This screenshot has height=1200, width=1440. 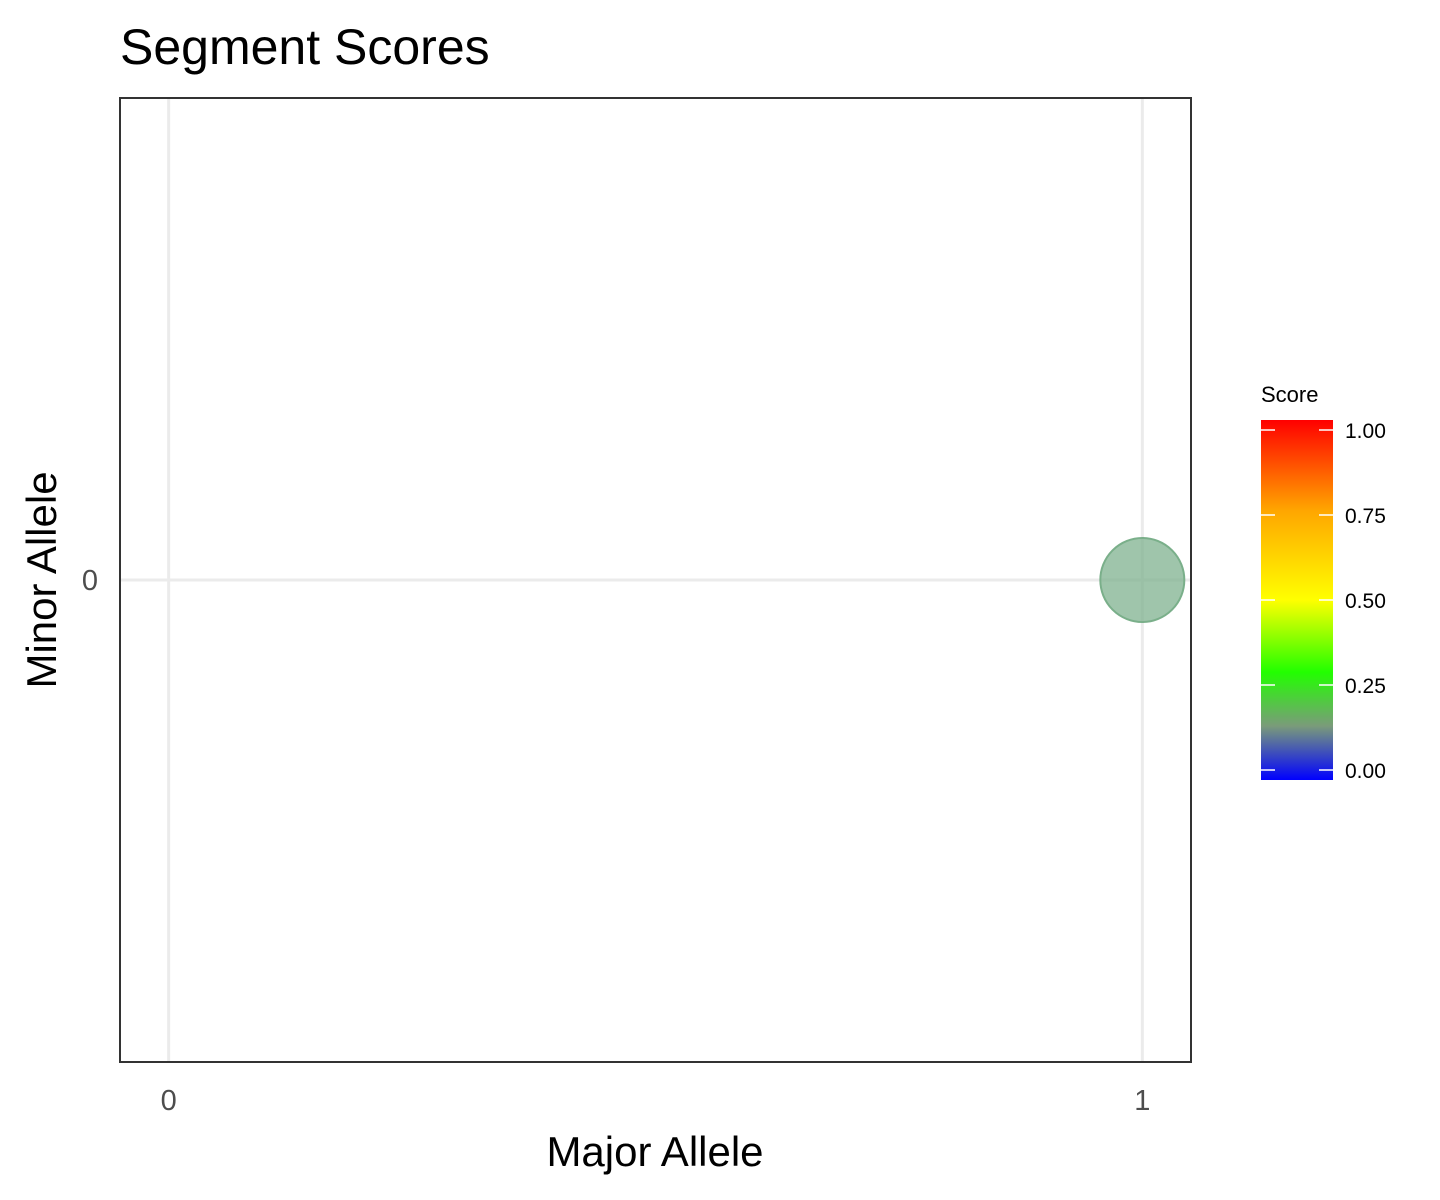 I want to click on x-tick-label-0: 0, so click(x=169, y=1101).